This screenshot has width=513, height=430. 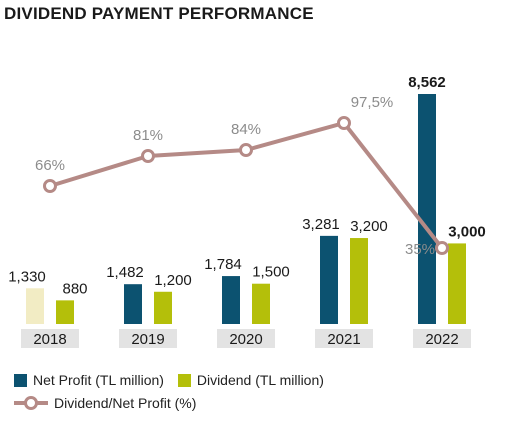 What do you see at coordinates (31, 403) in the screenshot?
I see `legend-line-marker-icon` at bounding box center [31, 403].